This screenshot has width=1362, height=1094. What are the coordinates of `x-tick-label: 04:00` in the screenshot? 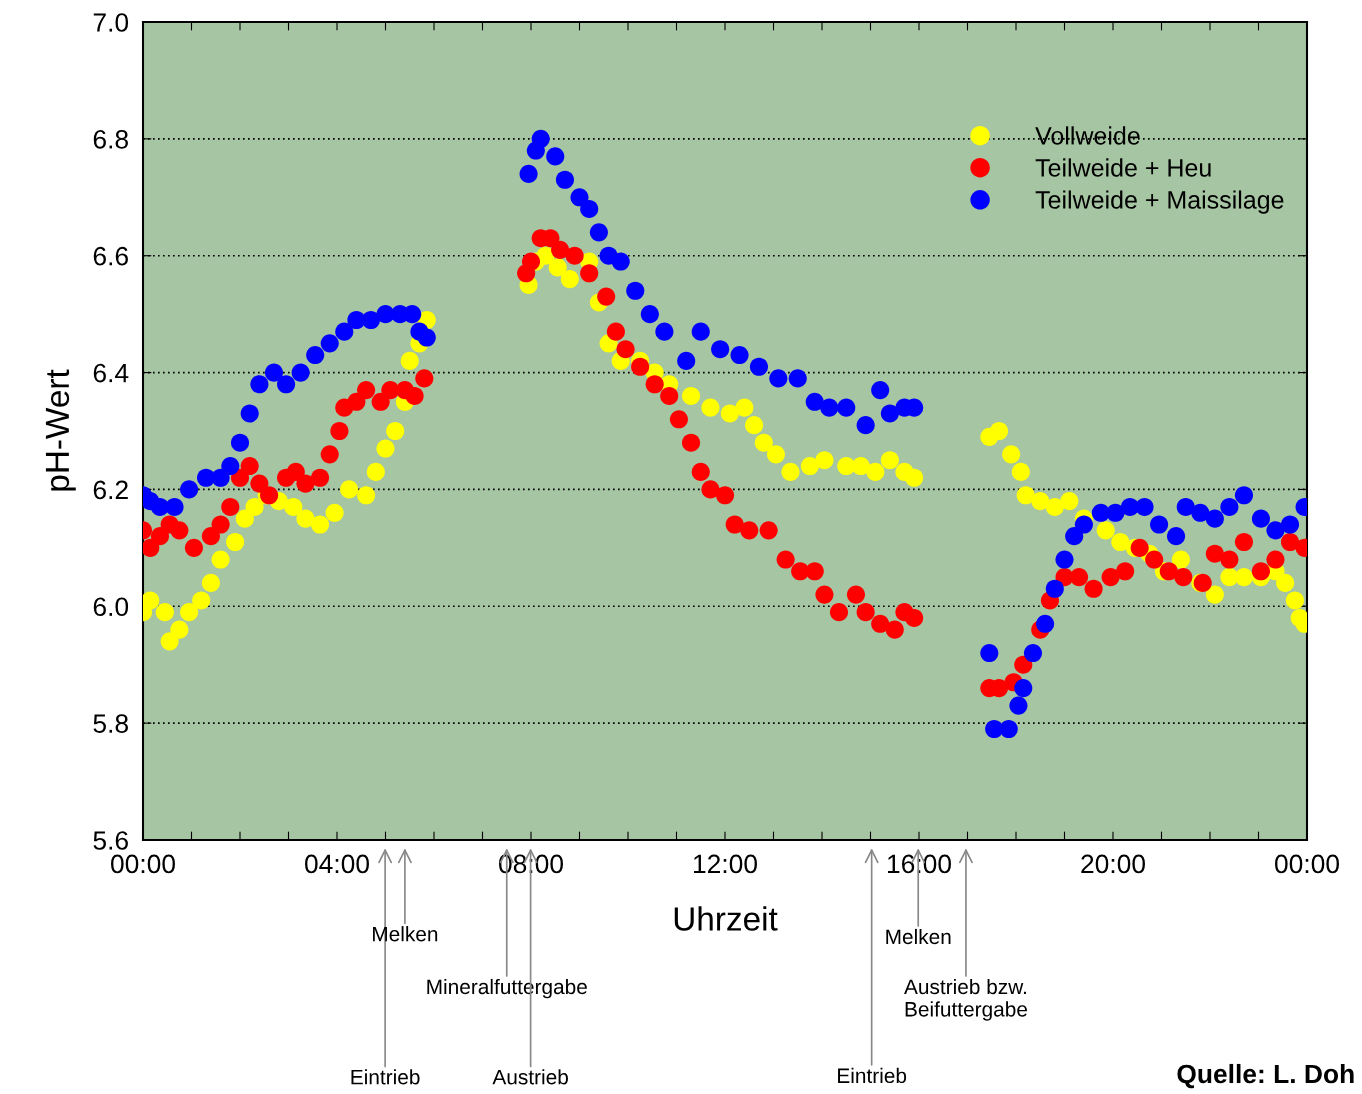 It's located at (337, 864).